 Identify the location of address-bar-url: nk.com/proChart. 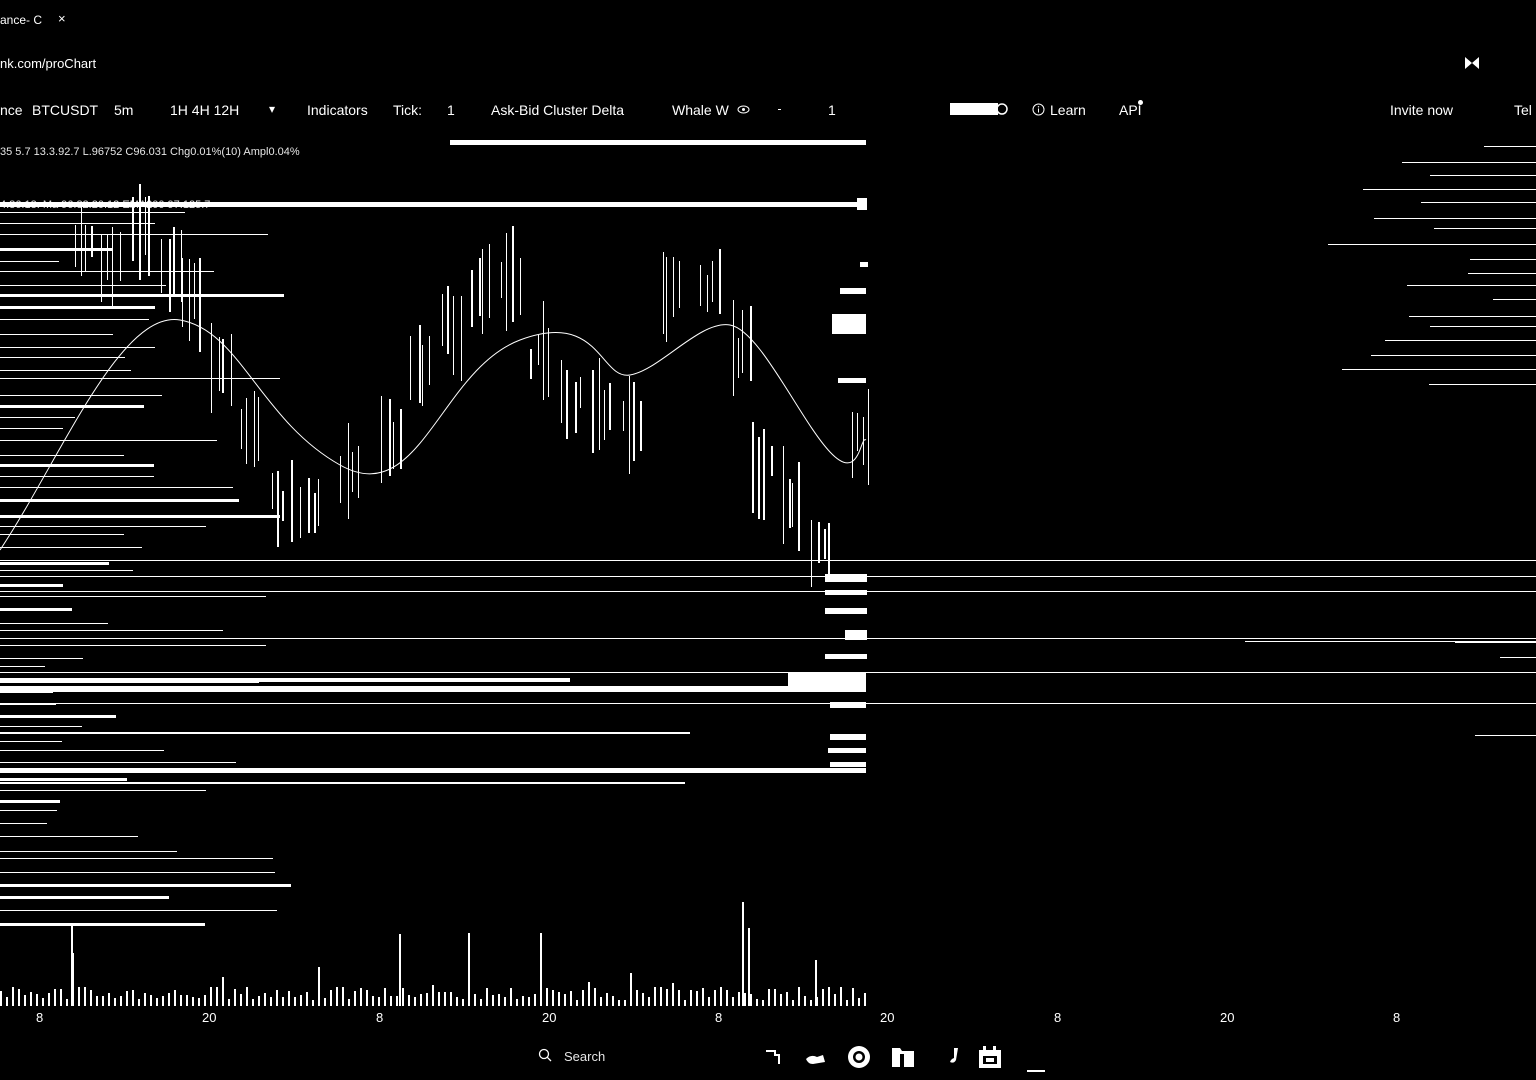
(48, 63).